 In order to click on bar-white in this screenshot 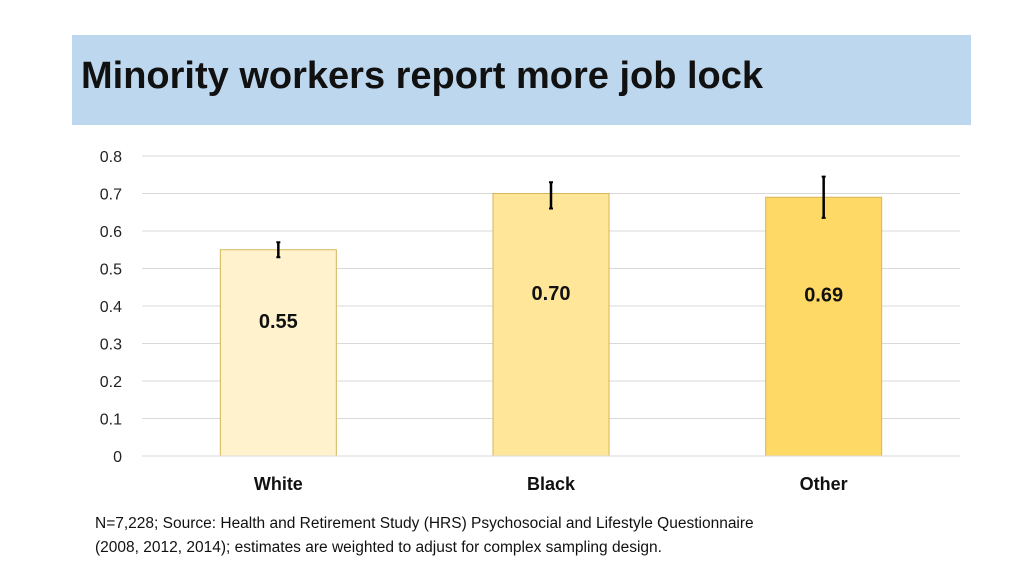, I will do `click(278, 353)`.